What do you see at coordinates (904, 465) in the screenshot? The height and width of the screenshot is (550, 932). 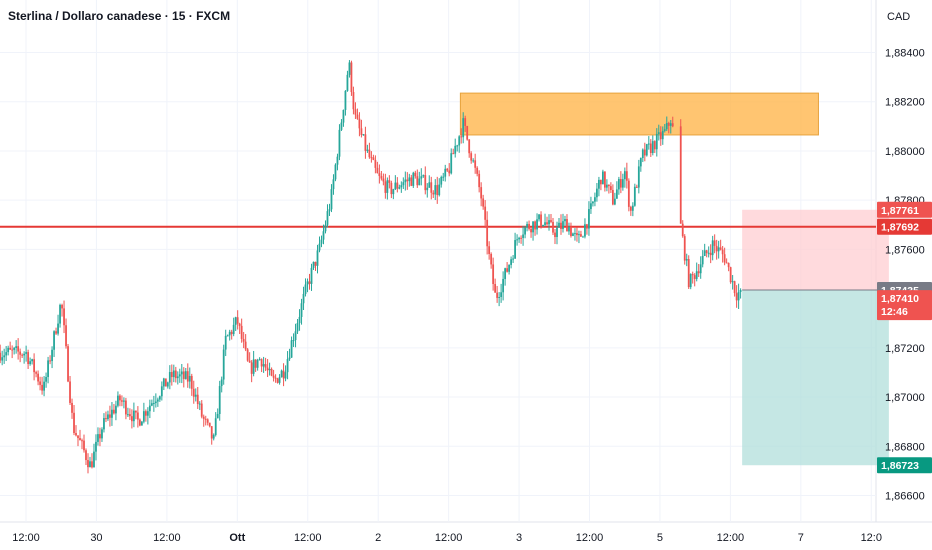 I see `target-price-badge: 1,86723` at bounding box center [904, 465].